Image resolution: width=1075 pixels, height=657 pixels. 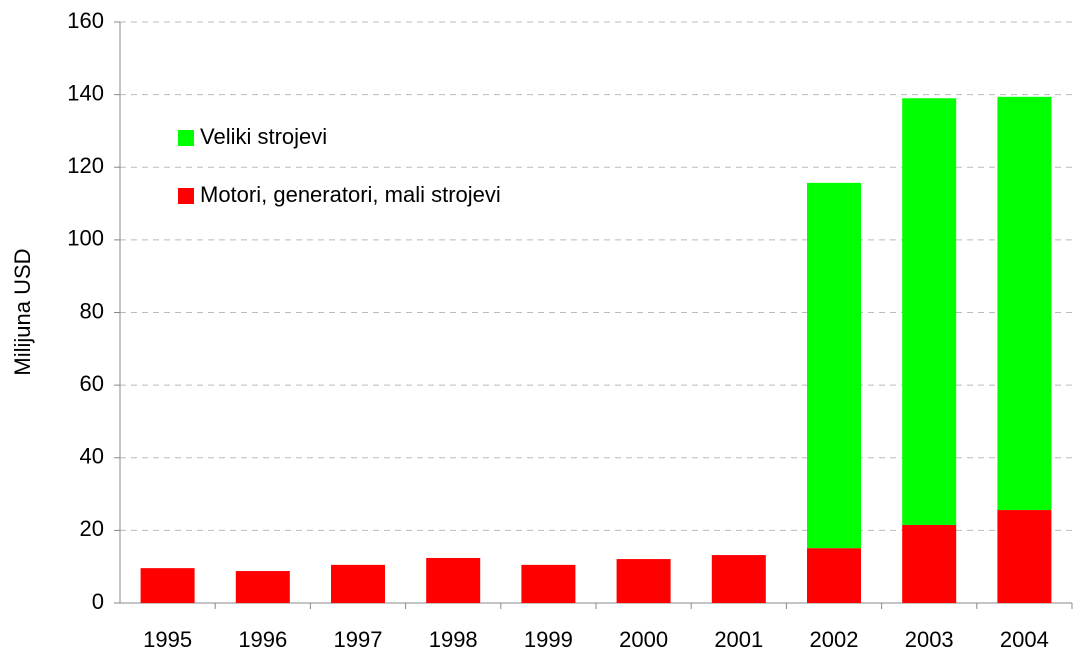 What do you see at coordinates (1024, 639) in the screenshot?
I see `x-tick-label: 2004` at bounding box center [1024, 639].